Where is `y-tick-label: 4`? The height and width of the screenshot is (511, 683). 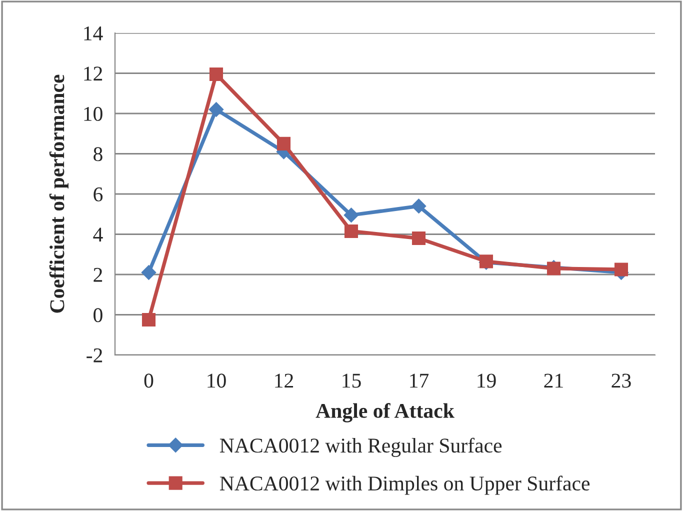
y-tick-label: 4 is located at coordinates (98, 235).